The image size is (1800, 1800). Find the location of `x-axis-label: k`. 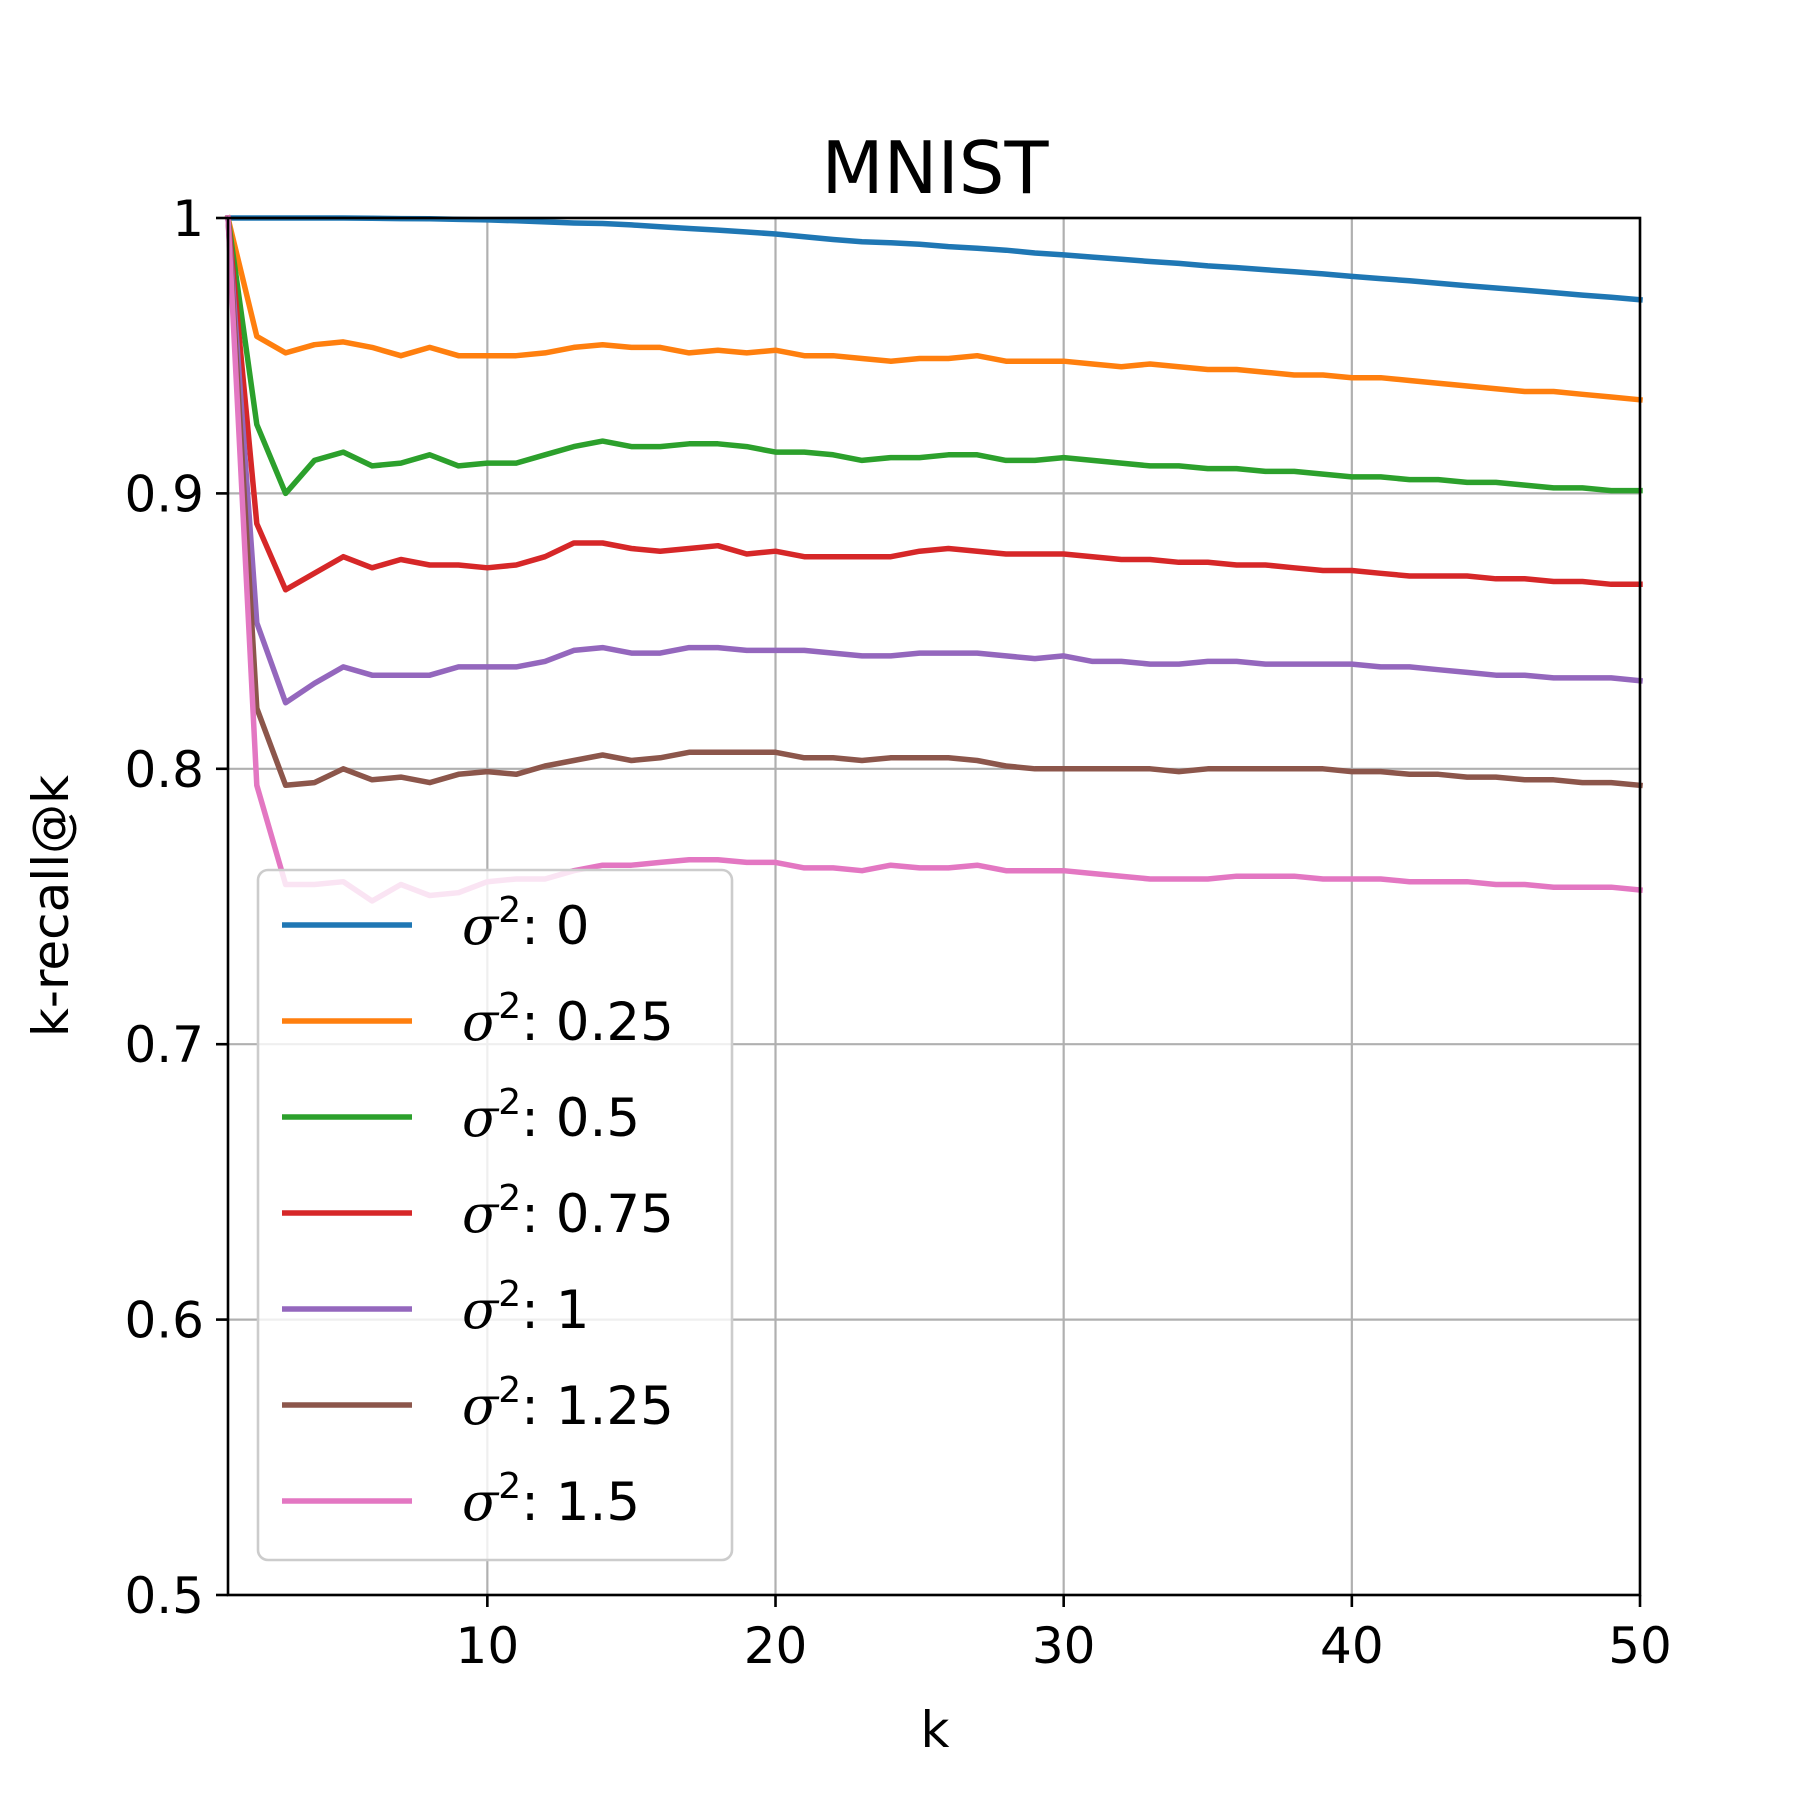

x-axis-label: k is located at coordinates (935, 1730).